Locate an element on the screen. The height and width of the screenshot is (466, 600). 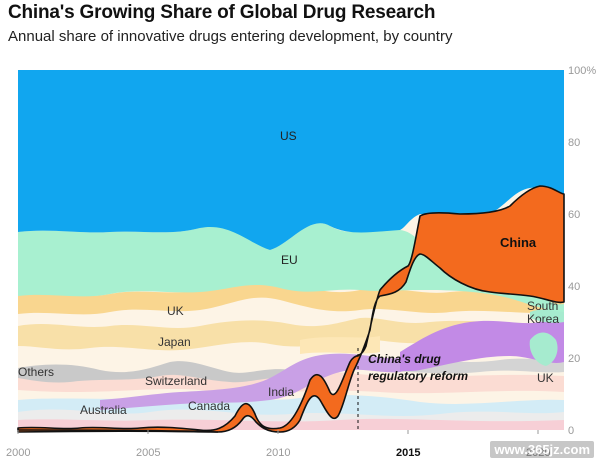
series-label-switzerland: Switzerland is located at coordinates (176, 381).